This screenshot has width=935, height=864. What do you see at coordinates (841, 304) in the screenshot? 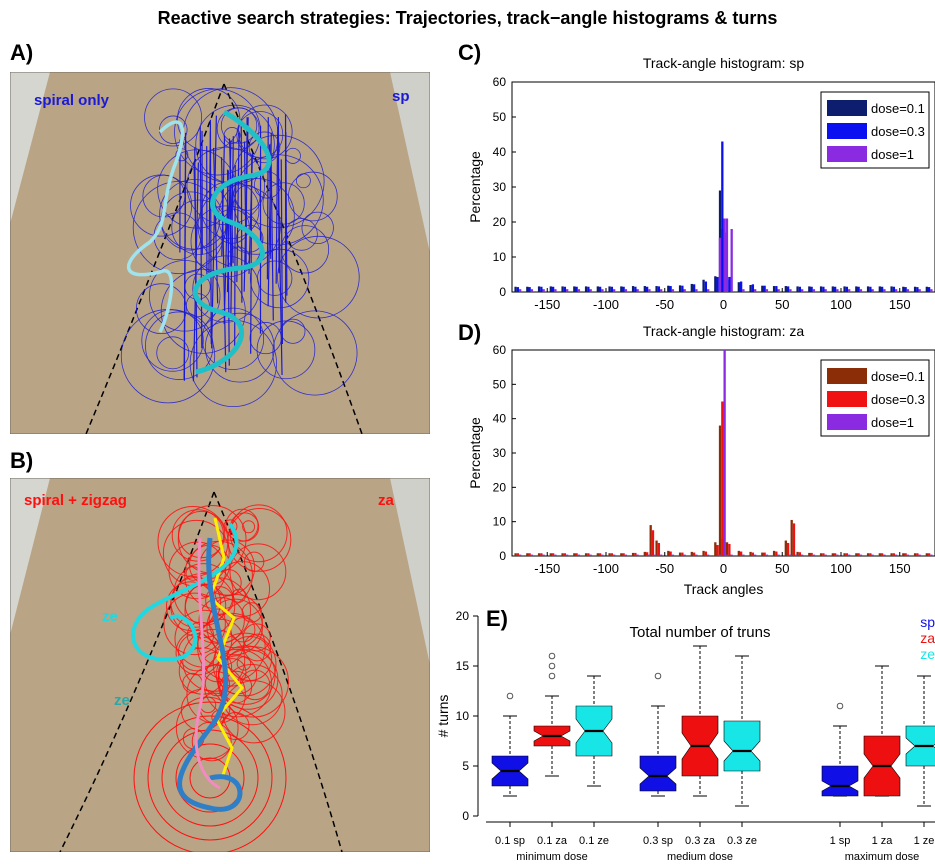
I see `hist-sp-xtick-label-5: 100` at bounding box center [841, 304].